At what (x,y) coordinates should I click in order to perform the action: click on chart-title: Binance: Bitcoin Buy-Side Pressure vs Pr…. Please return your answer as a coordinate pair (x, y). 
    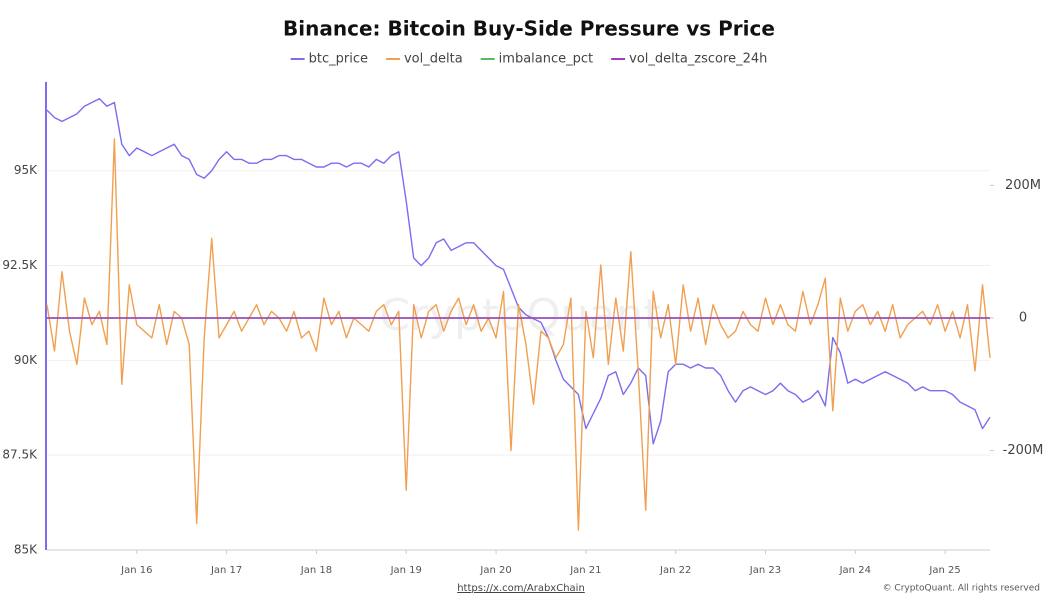
    Looking at the image, I should click on (529, 29).